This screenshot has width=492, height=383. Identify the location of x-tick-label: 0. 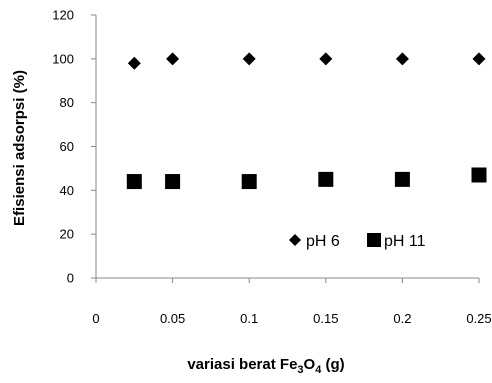
(95, 318).